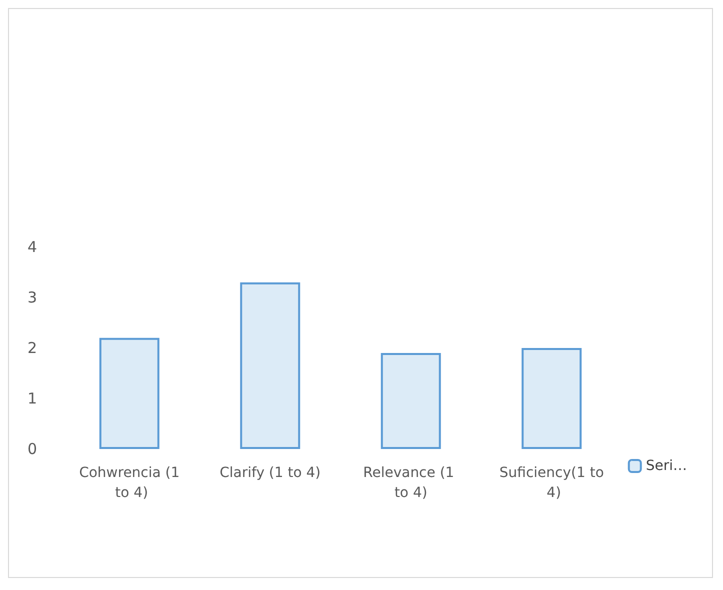 This screenshot has height=590, width=723. What do you see at coordinates (411, 483) in the screenshot?
I see `x-tick-label: Relevance (1 to 4)` at bounding box center [411, 483].